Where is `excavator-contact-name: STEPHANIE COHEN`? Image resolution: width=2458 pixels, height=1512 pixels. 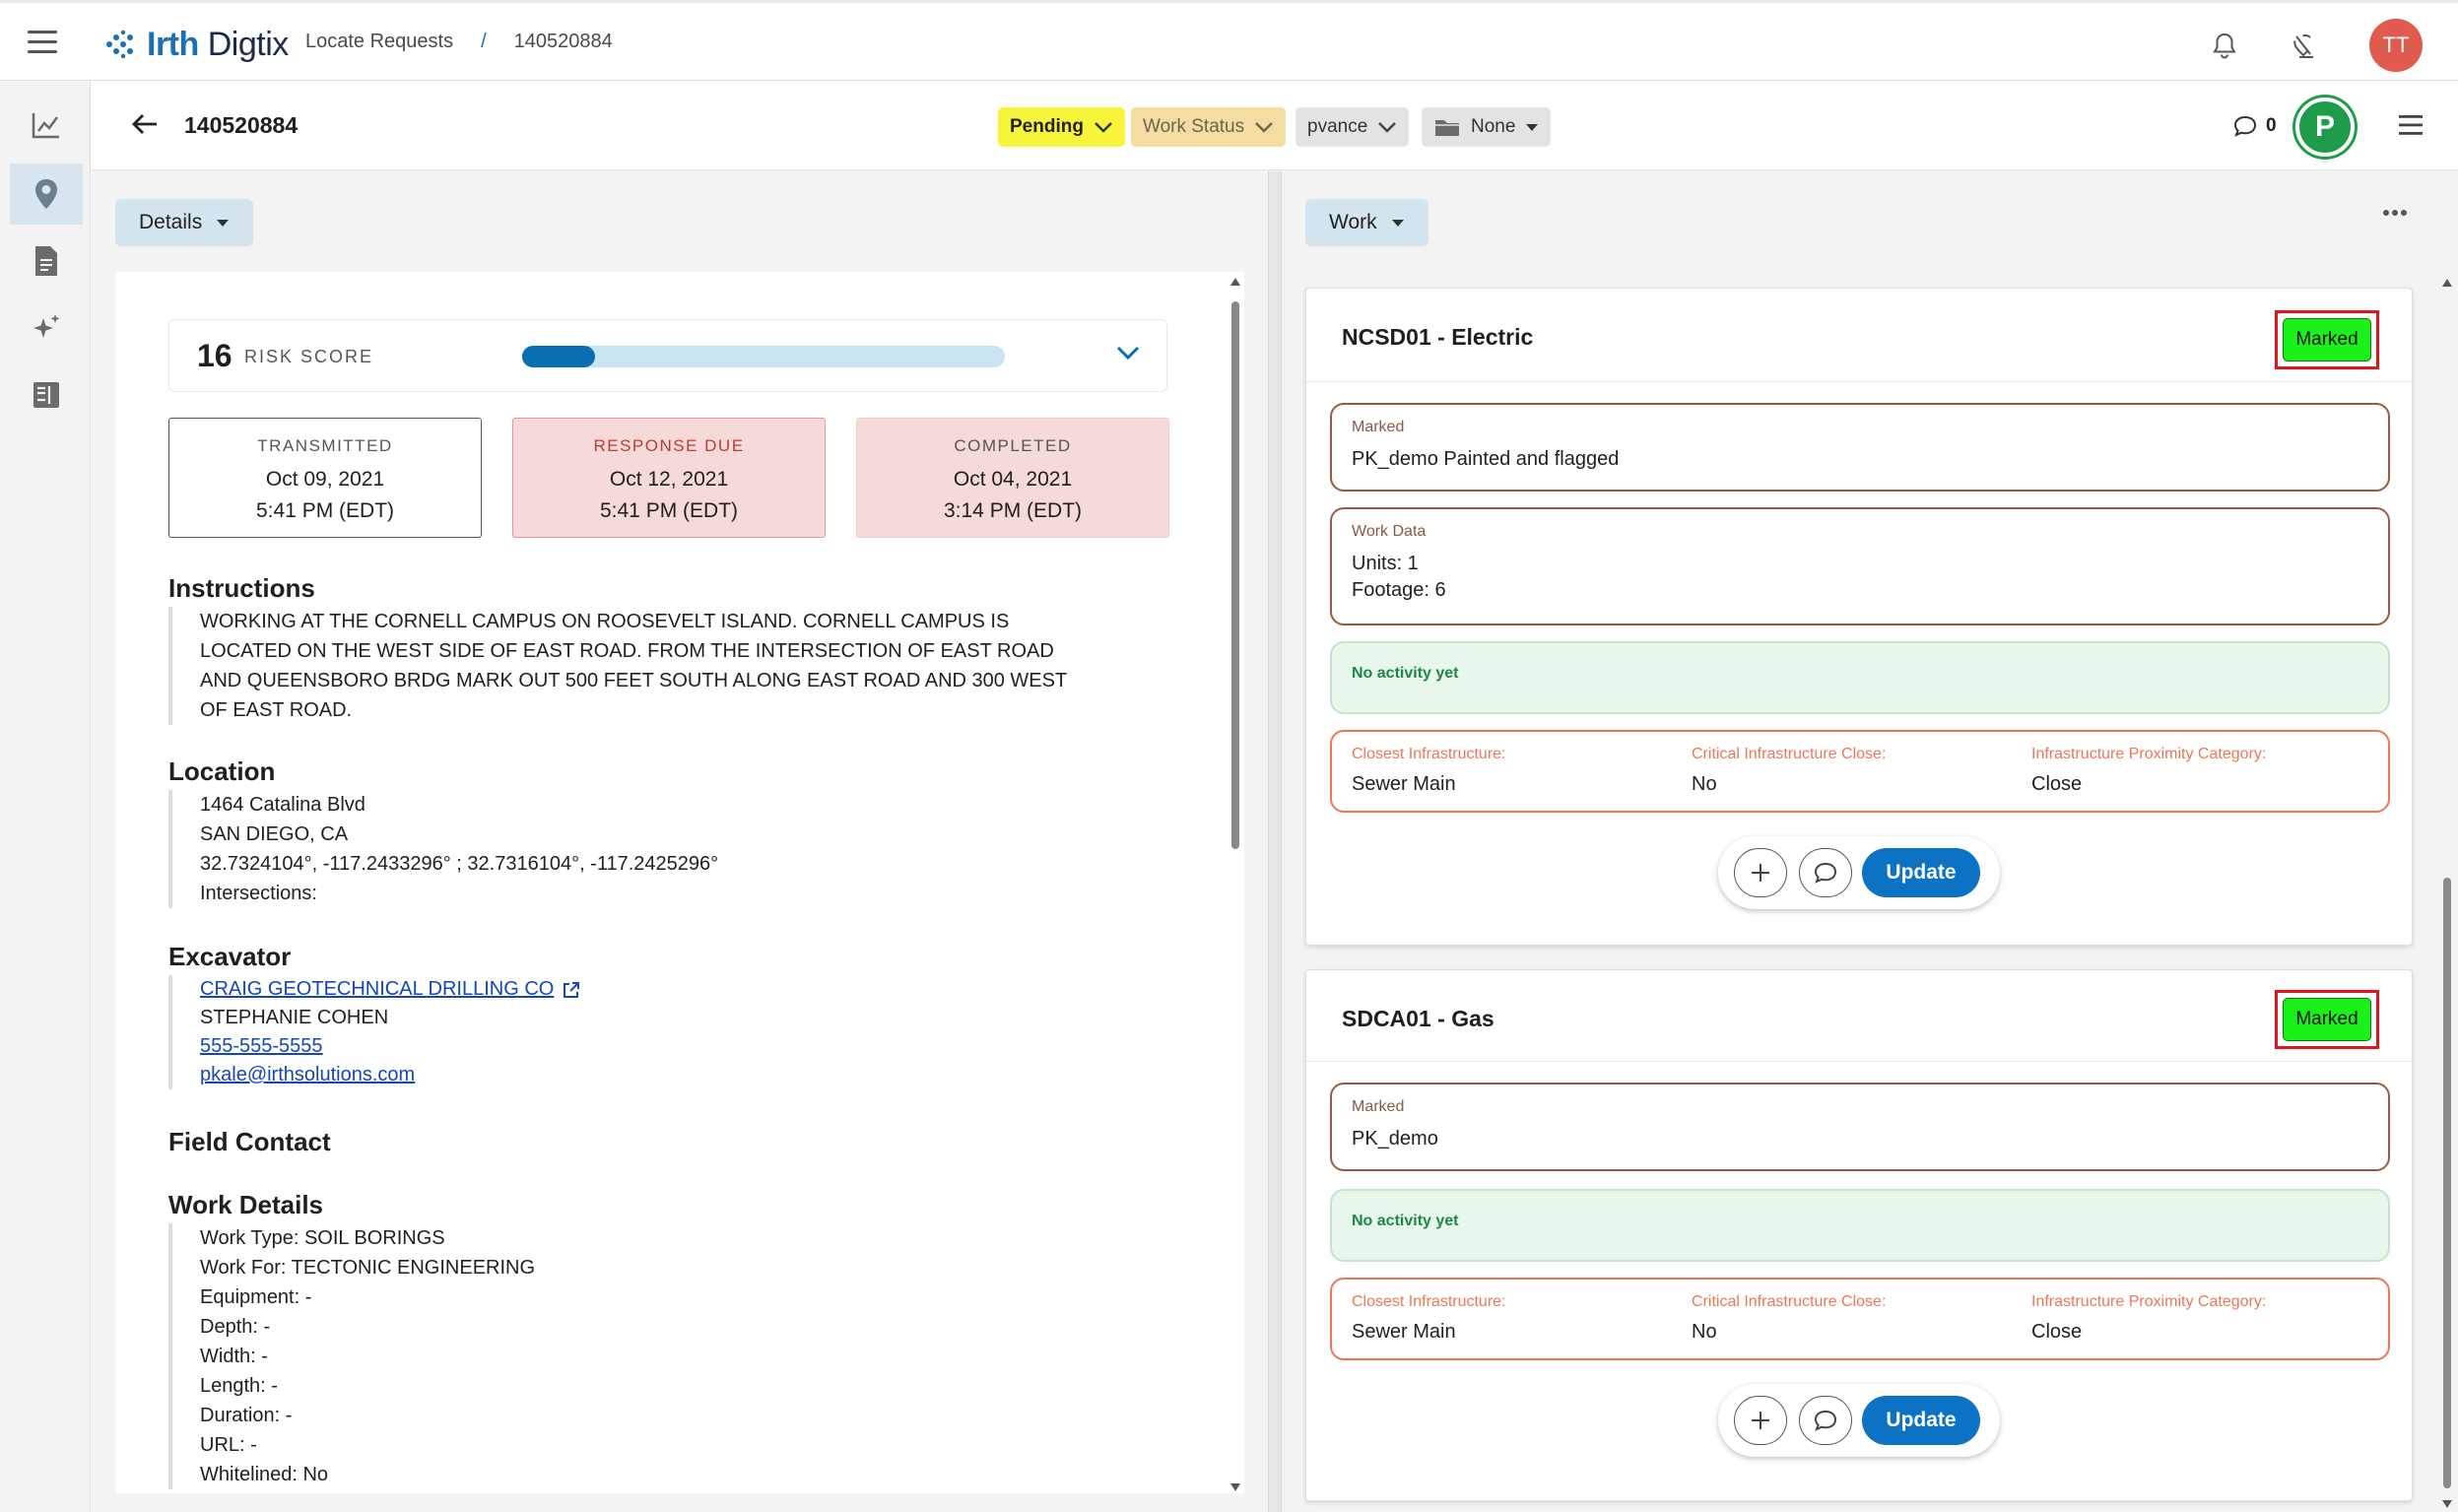 excavator-contact-name: STEPHANIE COHEN is located at coordinates (294, 1018).